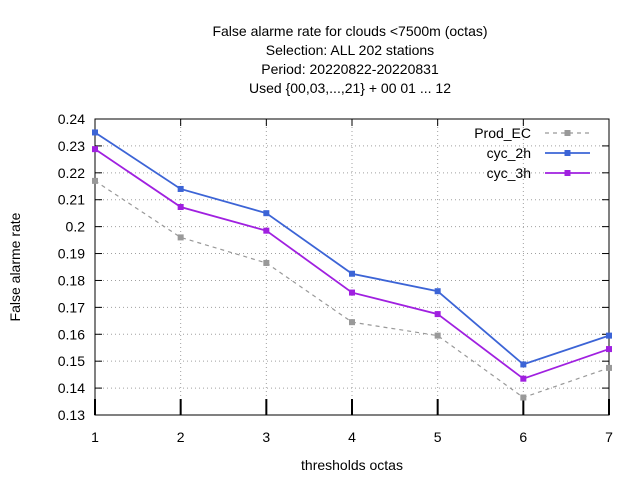  I want to click on y-tick-label: 0.16, so click(71, 334).